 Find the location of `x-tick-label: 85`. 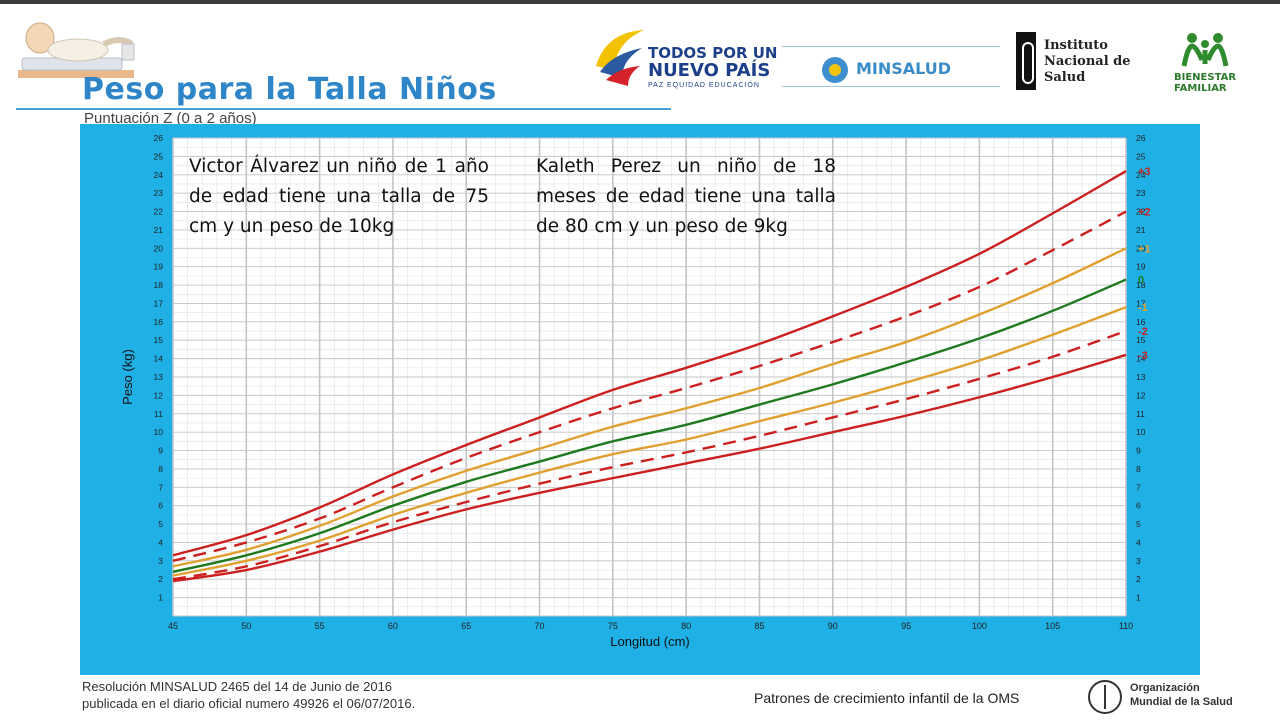

x-tick-label: 85 is located at coordinates (759, 626).